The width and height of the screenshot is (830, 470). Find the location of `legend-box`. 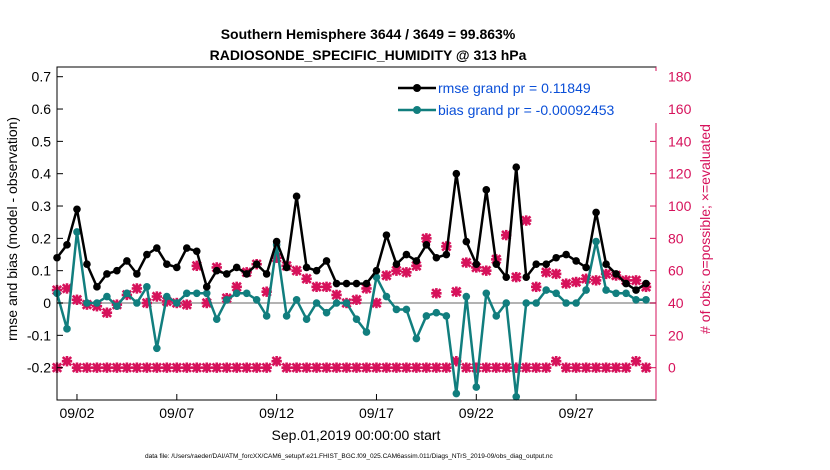

legend-box is located at coordinates (526, 97).